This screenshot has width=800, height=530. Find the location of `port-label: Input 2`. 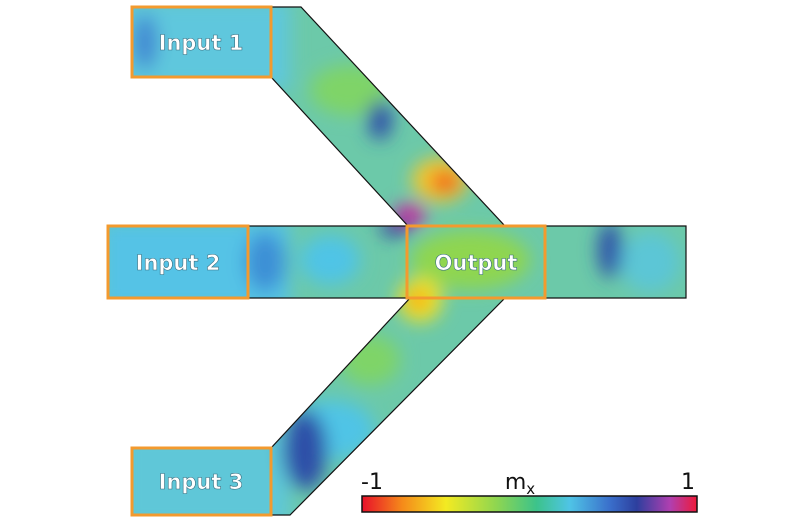

port-label: Input 2 is located at coordinates (178, 263).